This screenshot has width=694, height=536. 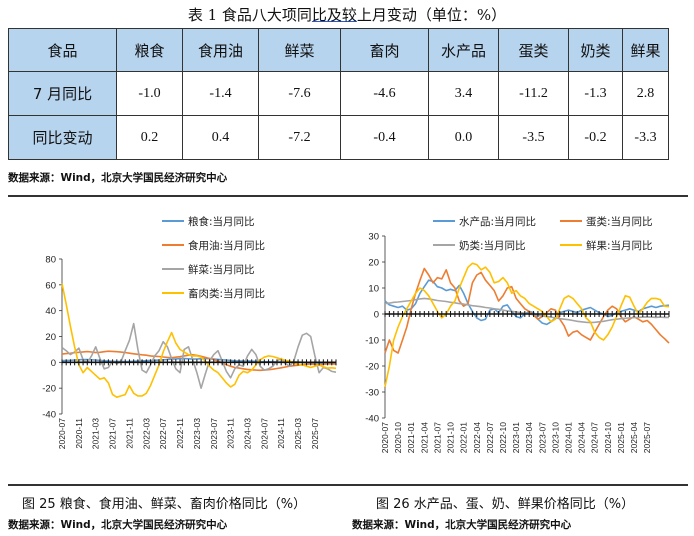 What do you see at coordinates (299, 50) in the screenshot?
I see `header-cell: 鲜菜` at bounding box center [299, 50].